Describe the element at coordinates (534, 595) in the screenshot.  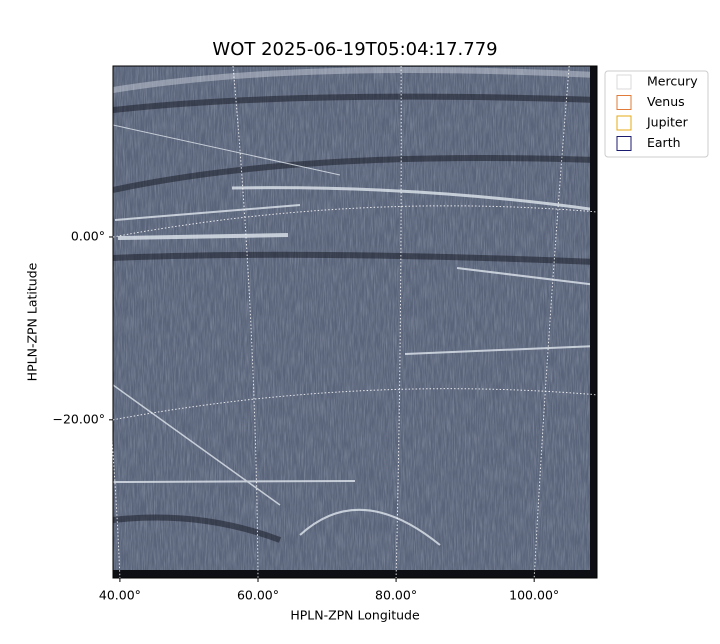
I see `x-tick-label: 100.00°` at that location.